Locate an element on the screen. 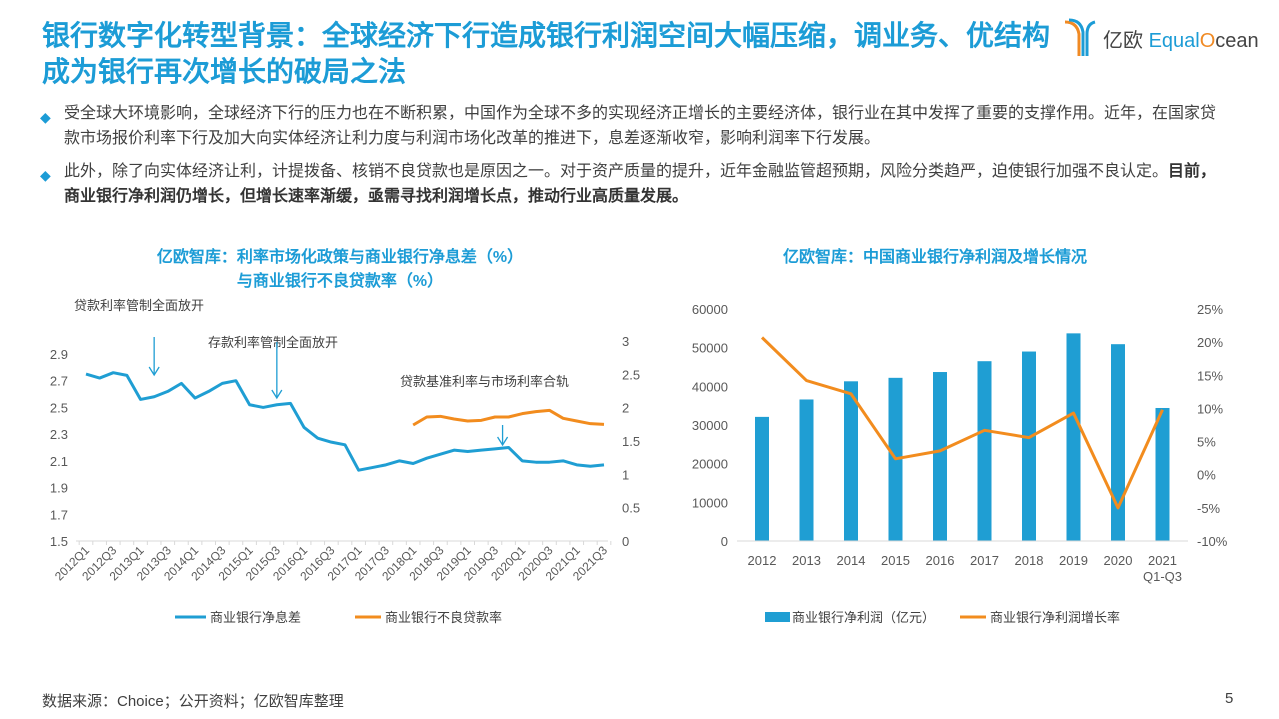 The image size is (1279, 719). left-y-tick-label: 2.9 is located at coordinates (59, 354).